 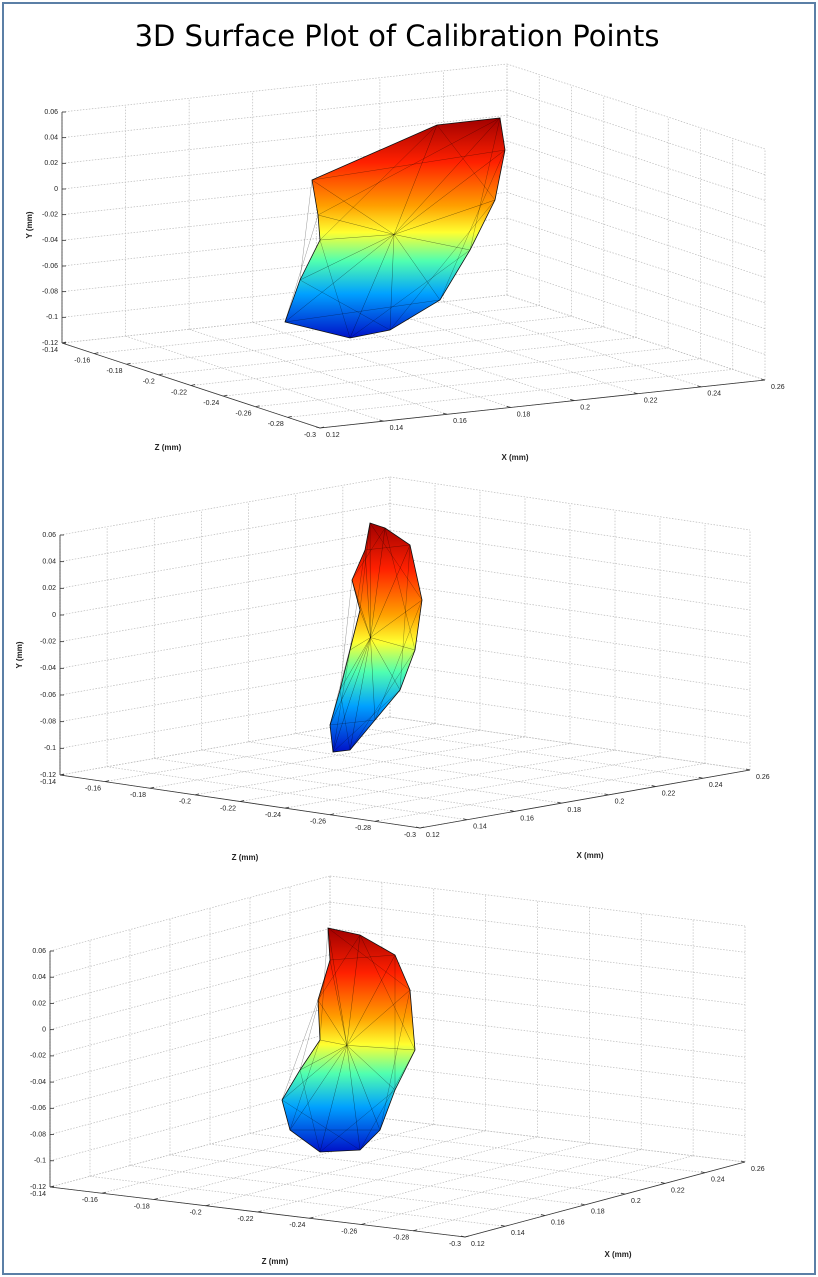 I want to click on x-axis, so click(x=605, y=1199).